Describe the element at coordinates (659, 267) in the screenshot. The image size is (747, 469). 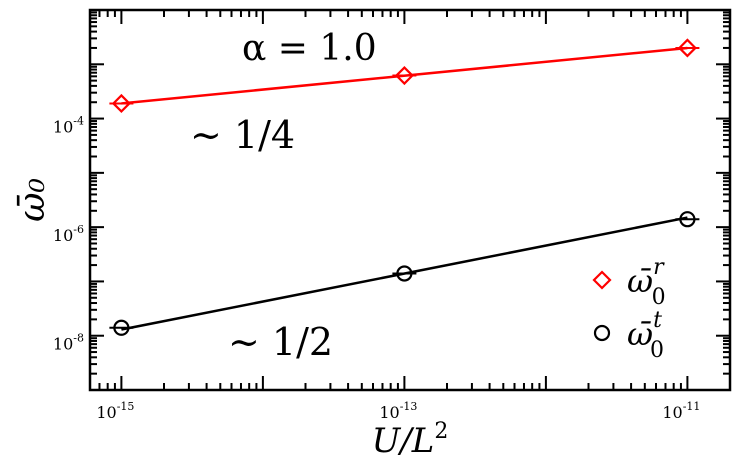
I see `legend-label-sup: r` at that location.